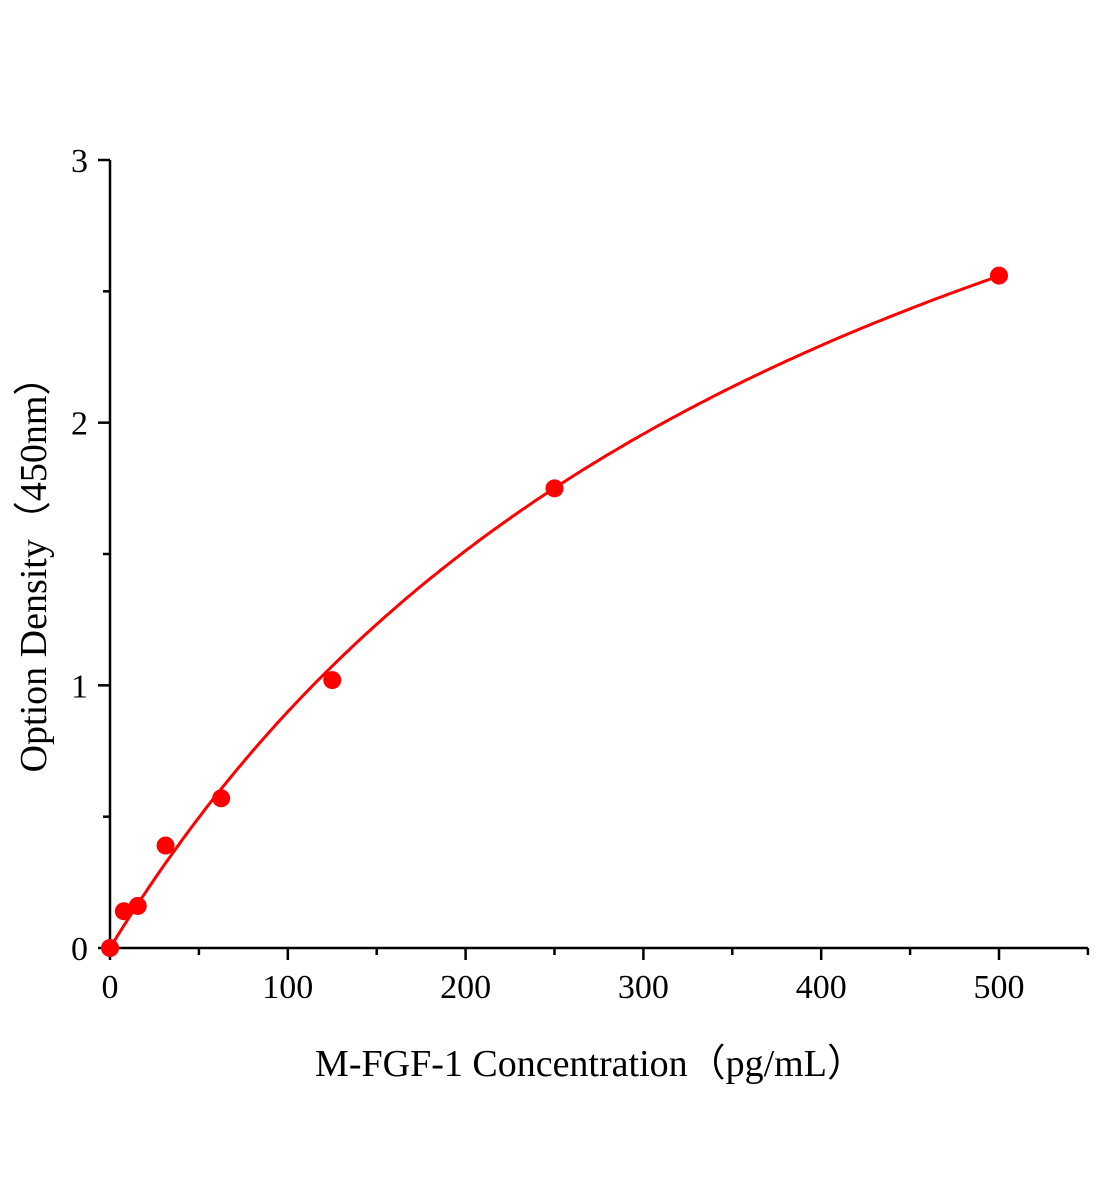 The width and height of the screenshot is (1104, 1200). Describe the element at coordinates (79, 161) in the screenshot. I see `y-tick-label: 3` at that location.